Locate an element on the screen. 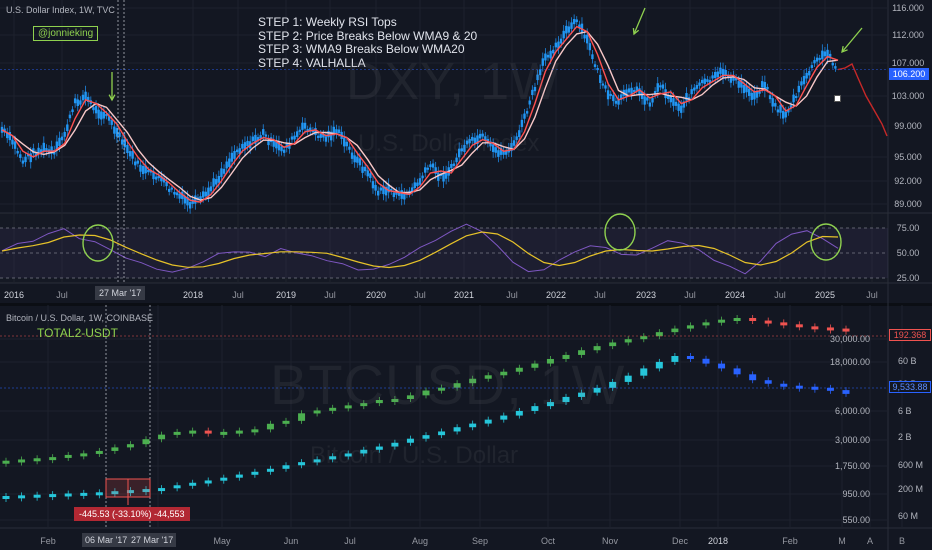 This screenshot has width=932, height=550. dxy-tick-label: 116.000 is located at coordinates (908, 8).